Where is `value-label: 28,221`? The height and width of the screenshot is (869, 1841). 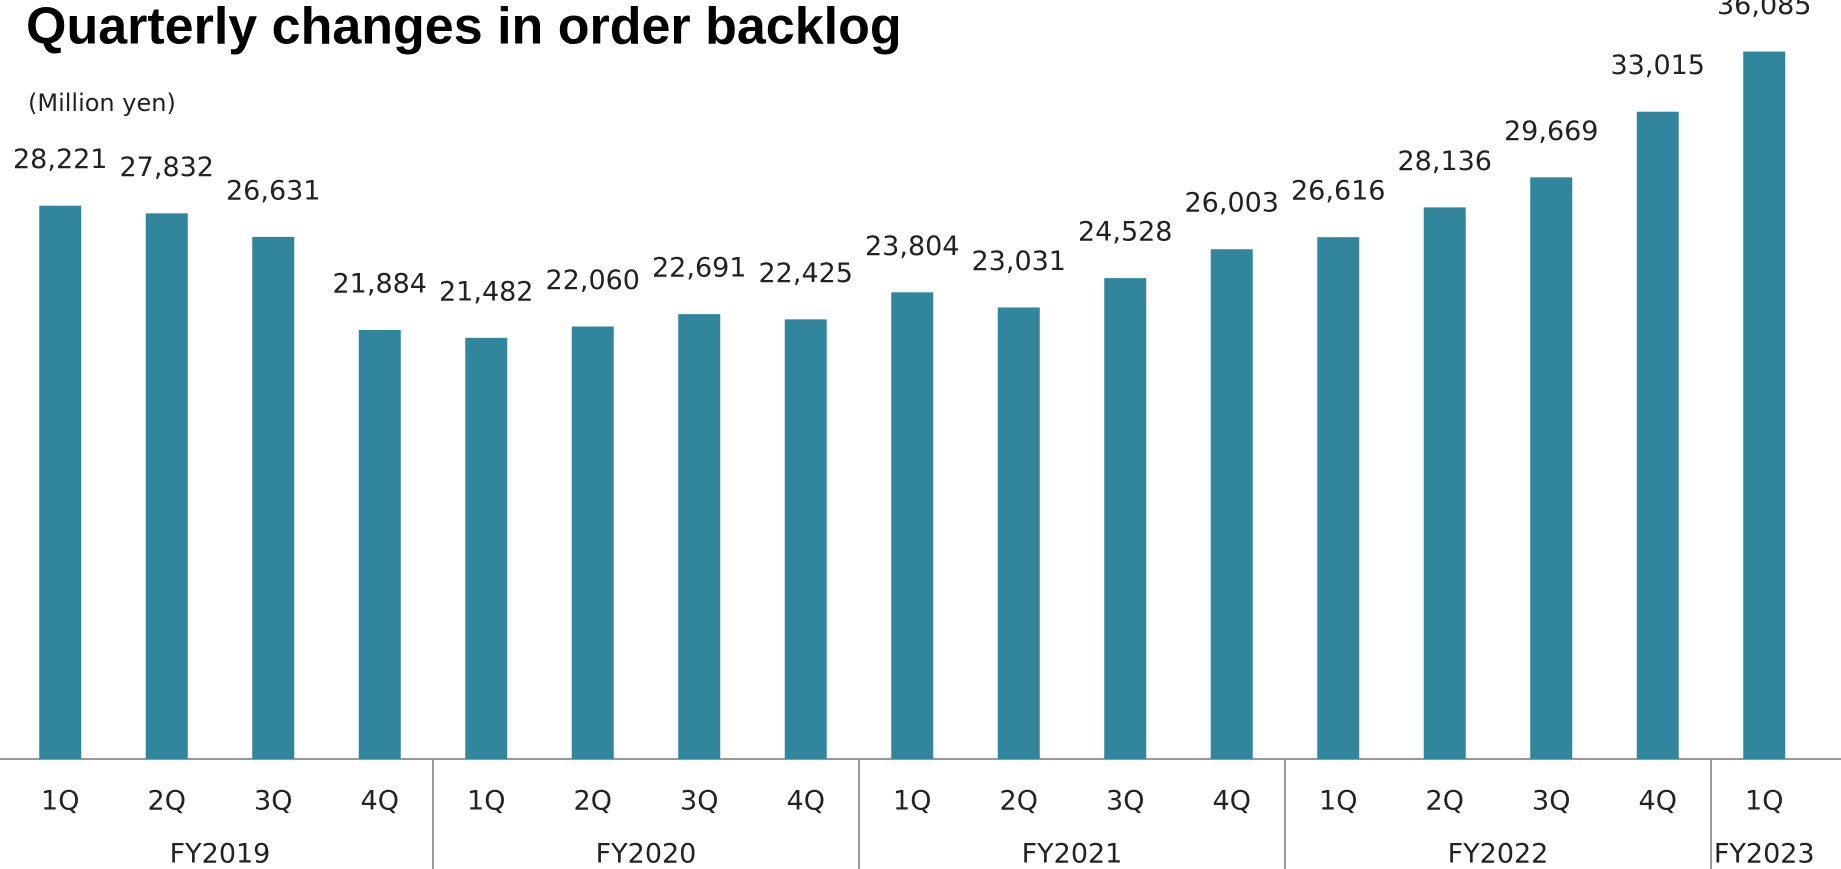
value-label: 28,221 is located at coordinates (60, 159).